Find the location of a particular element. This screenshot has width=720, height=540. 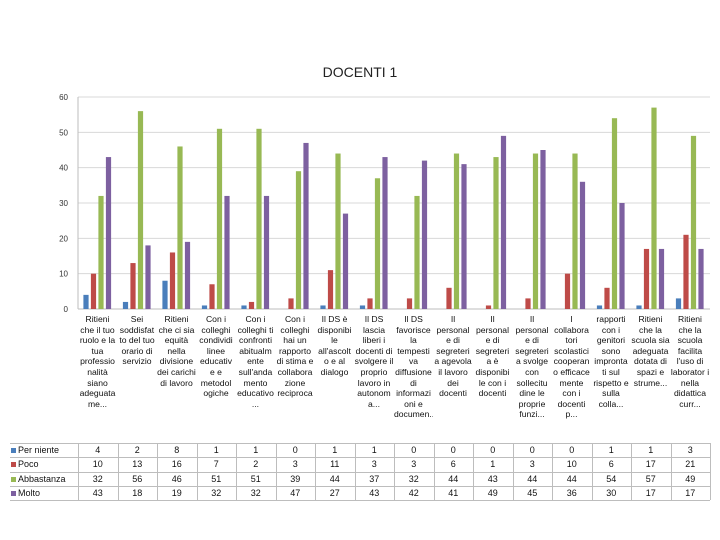

data-label: 30 is located at coordinates (611, 492).